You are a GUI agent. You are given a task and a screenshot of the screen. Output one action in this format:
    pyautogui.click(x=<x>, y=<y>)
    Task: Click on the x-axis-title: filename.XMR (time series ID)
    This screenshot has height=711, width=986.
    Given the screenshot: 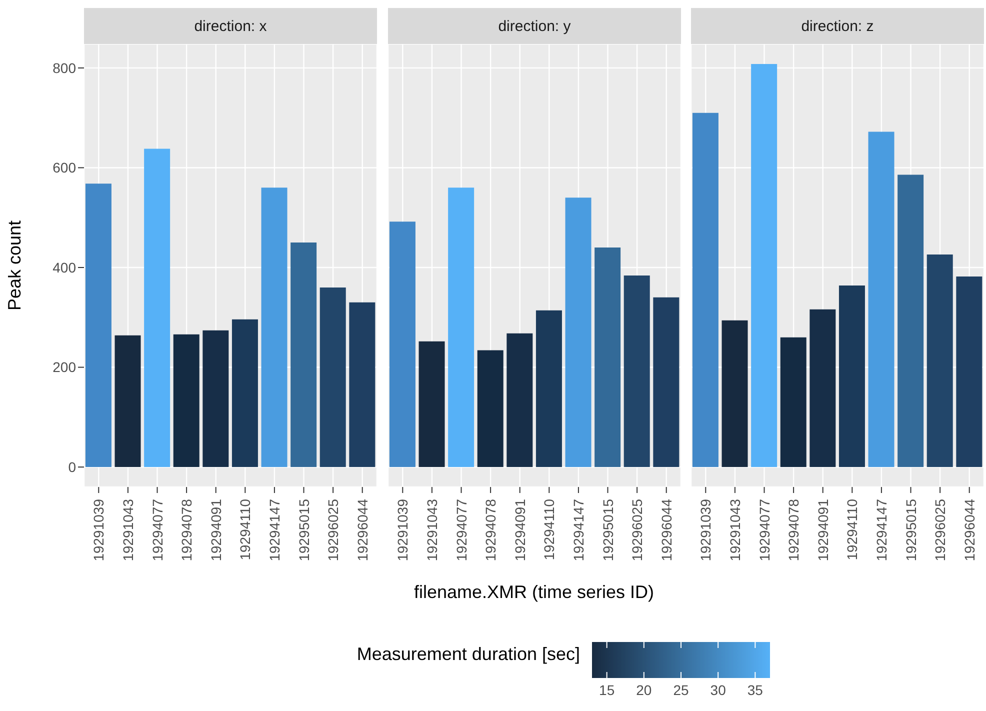 What is the action you would take?
    pyautogui.click(x=534, y=592)
    